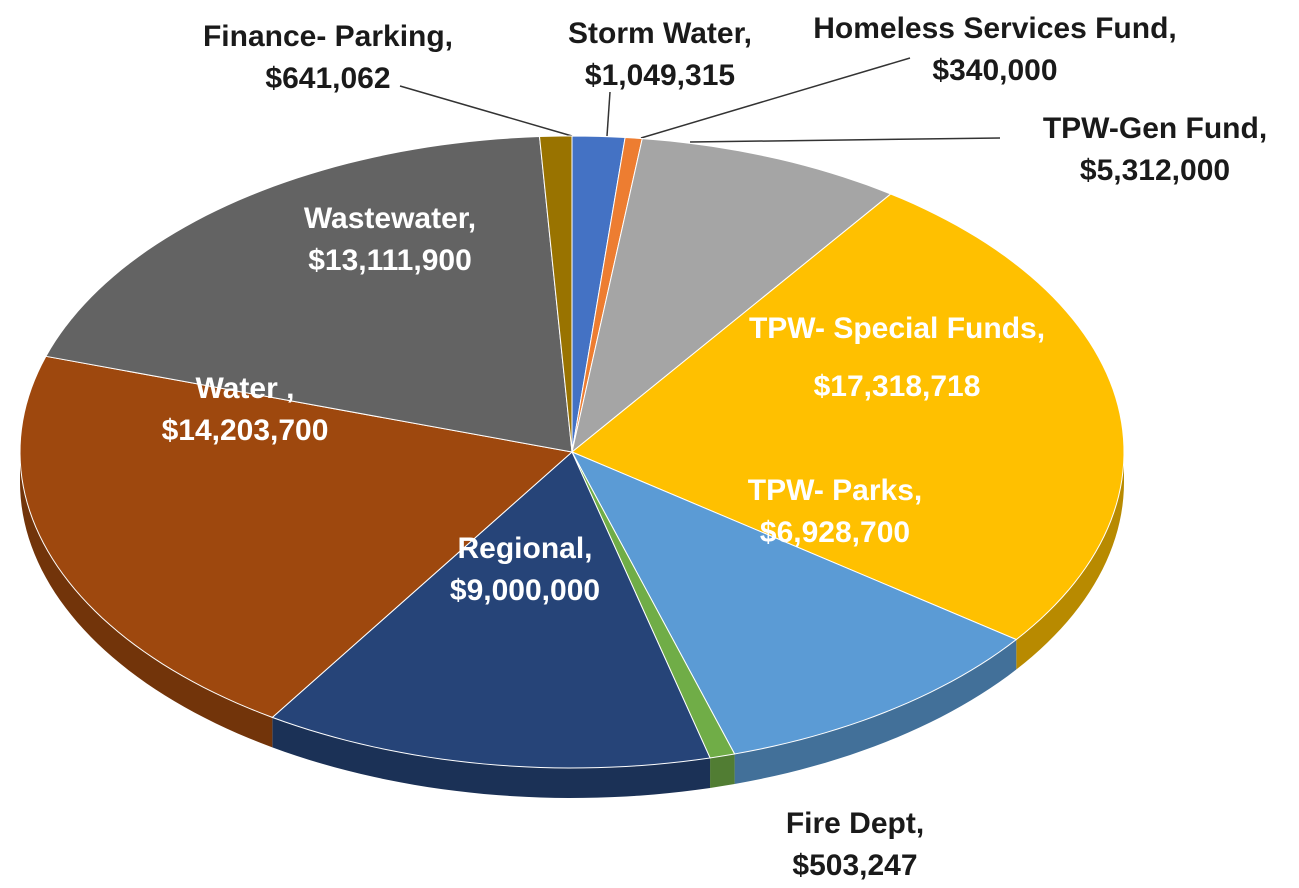 The image size is (1299, 888). I want to click on category-label: Homeless Services Fund,, so click(995, 28).